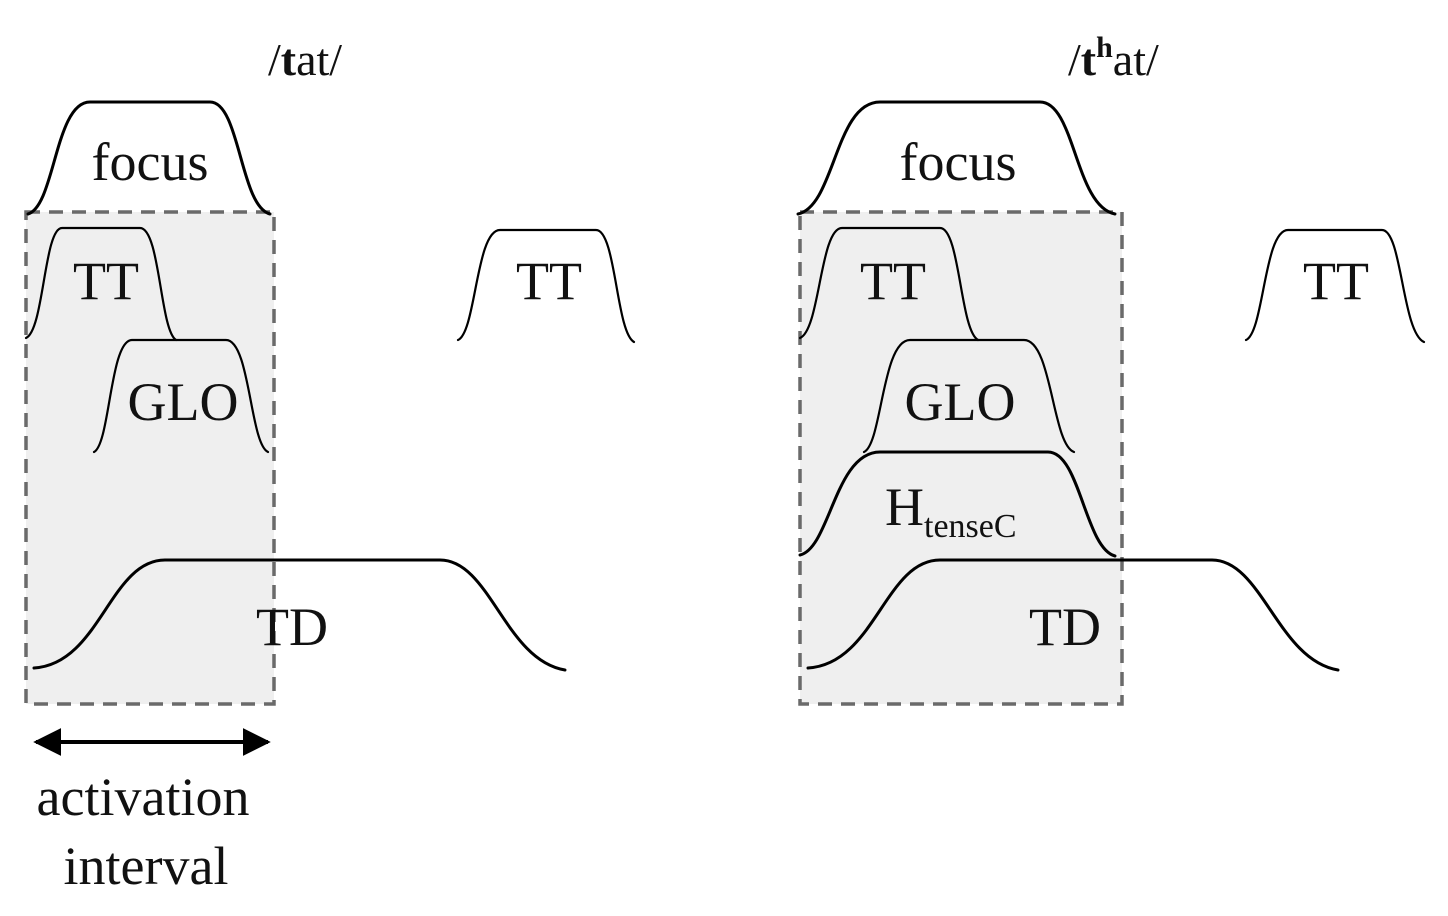 This screenshot has height=916, width=1448. What do you see at coordinates (1113, 58) in the screenshot?
I see `panel-title: /that/` at bounding box center [1113, 58].